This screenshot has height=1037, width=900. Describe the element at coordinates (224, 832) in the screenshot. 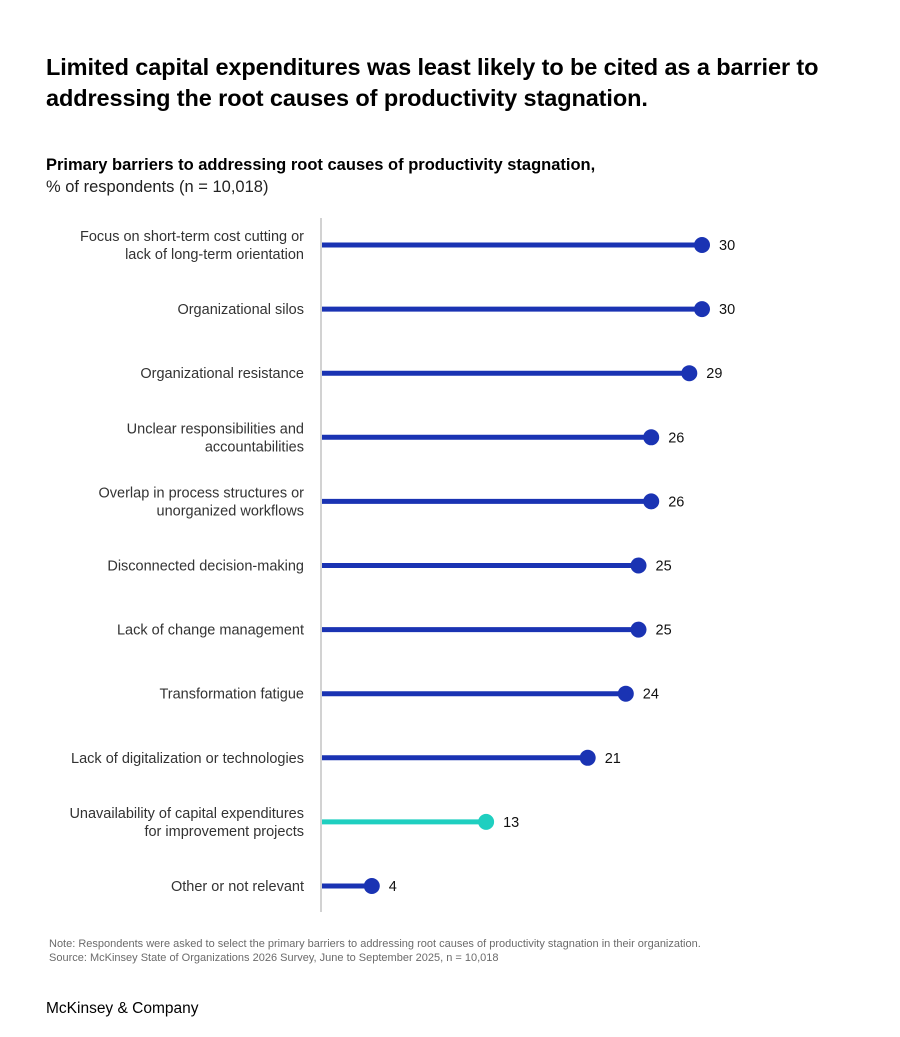

I see `category-label-line: for improvement projects` at that location.